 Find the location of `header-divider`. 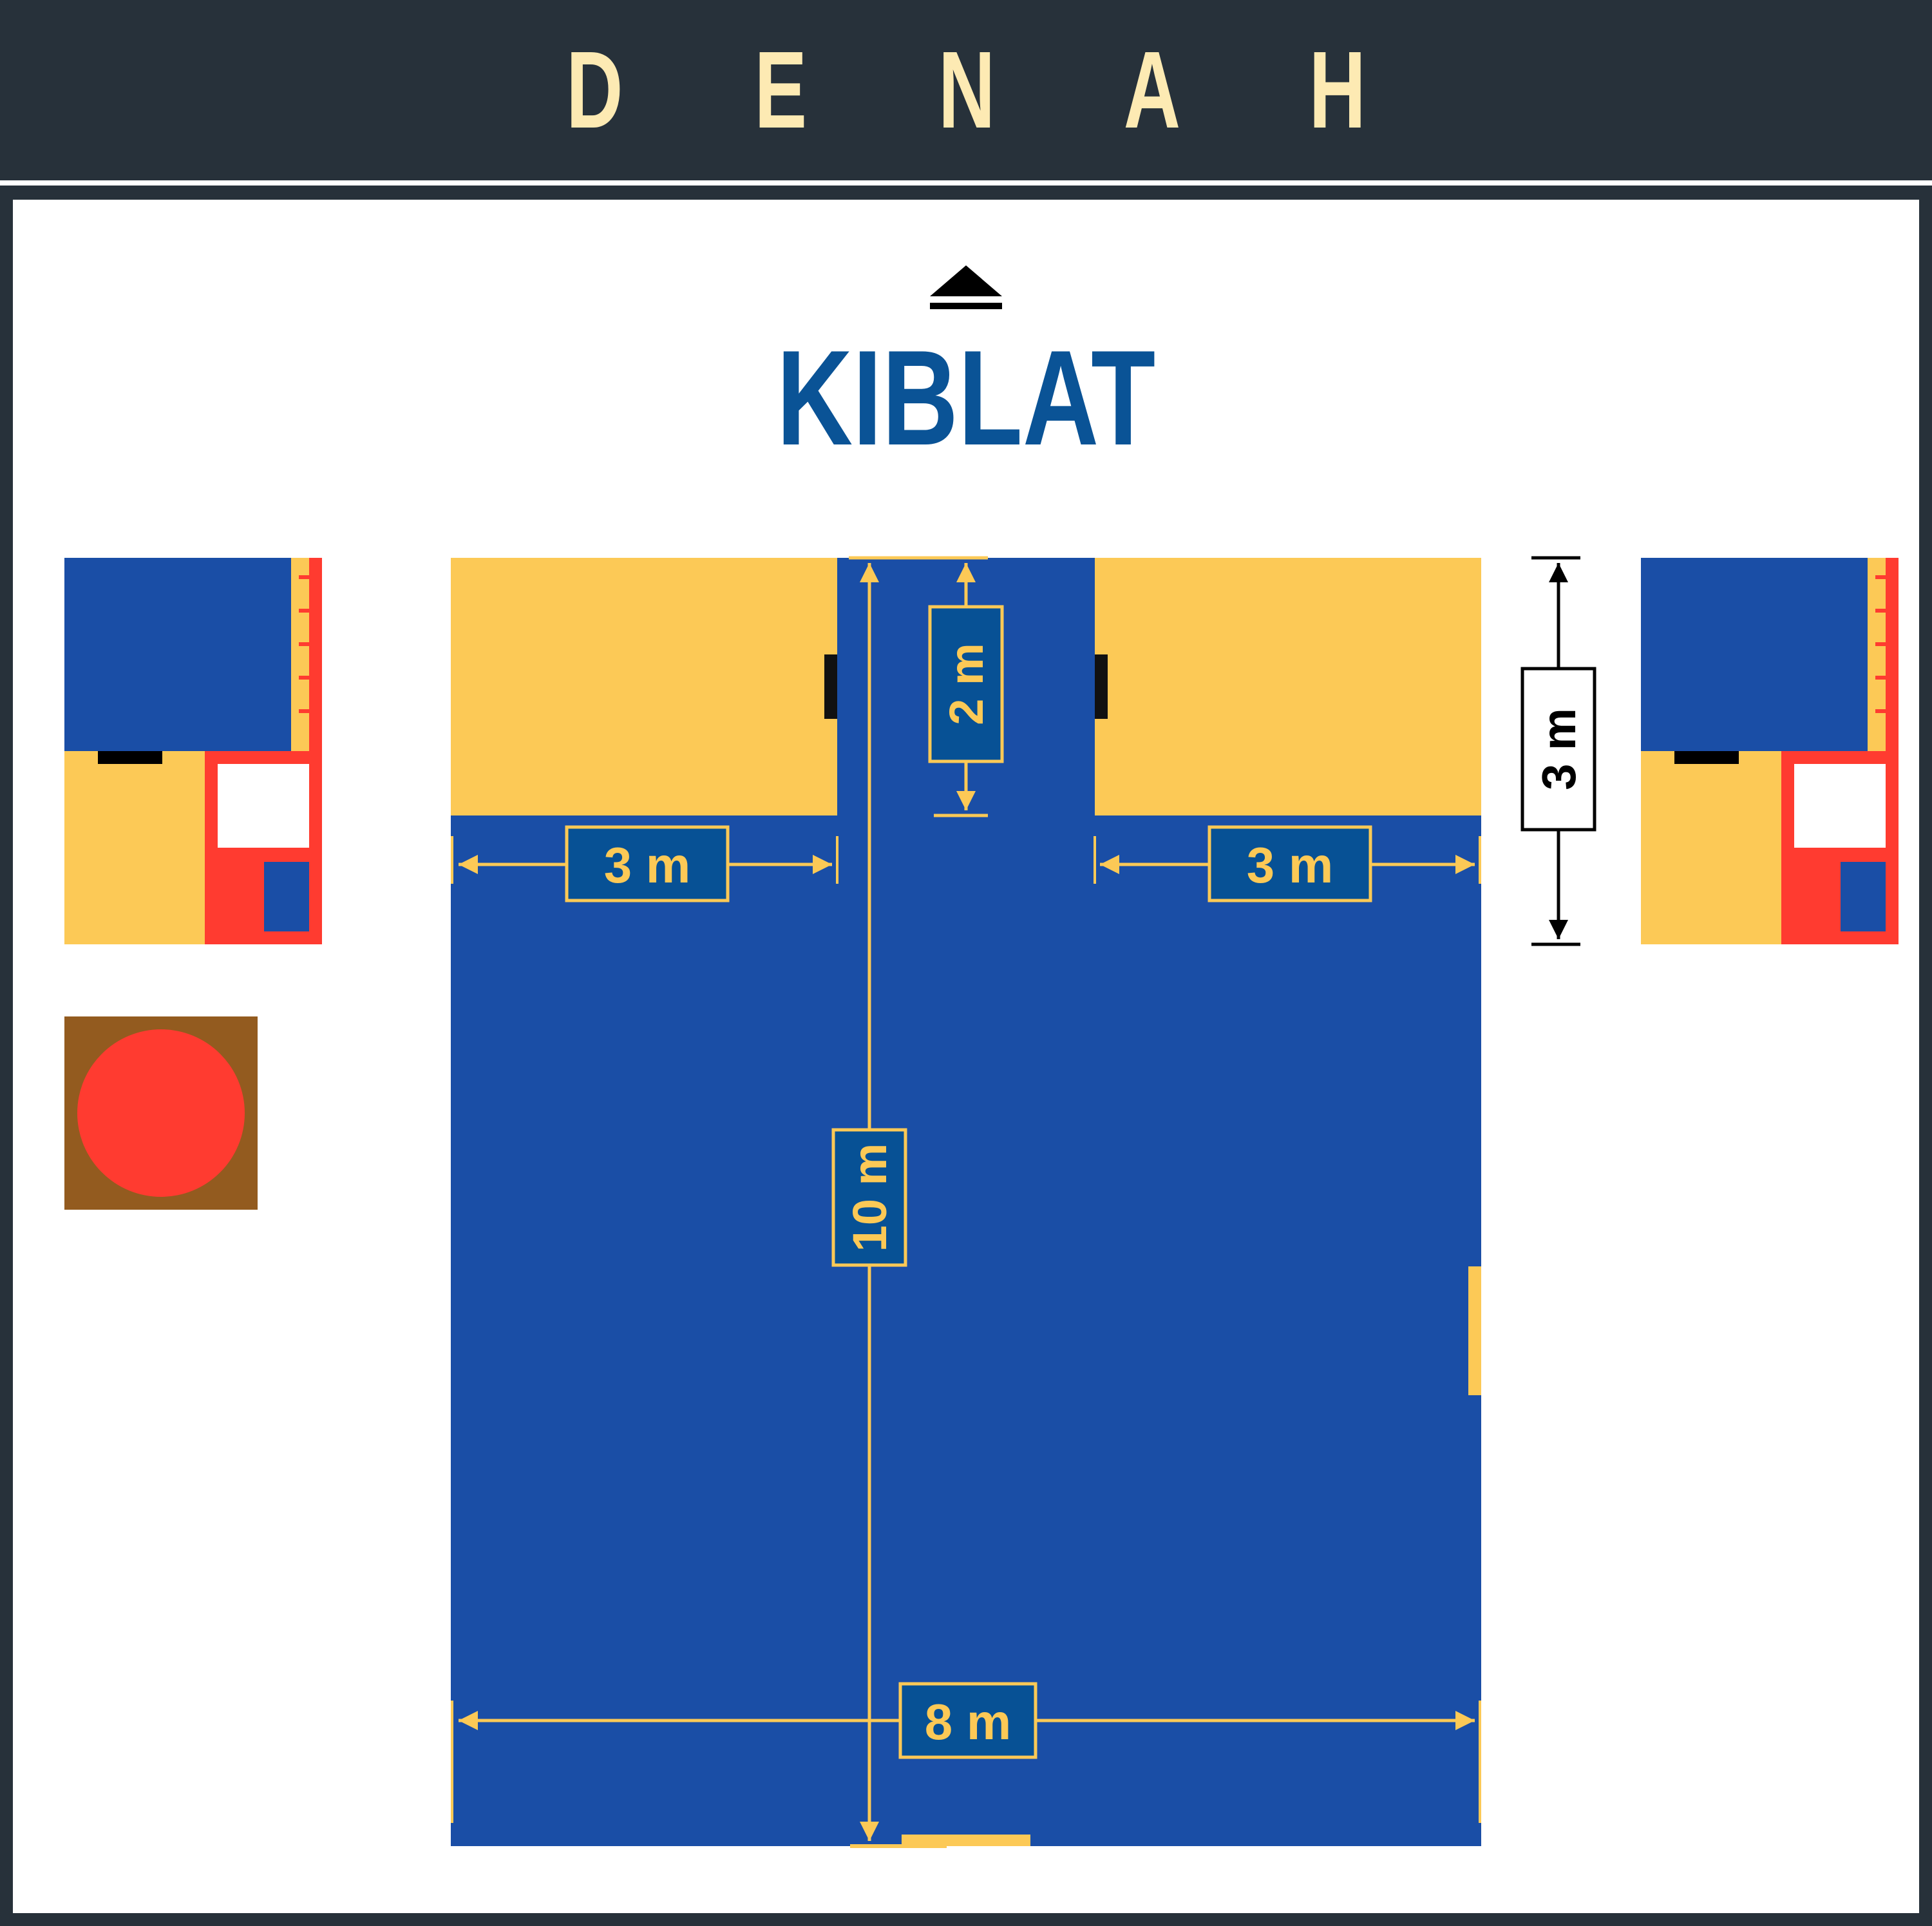

header-divider is located at coordinates (966, 183).